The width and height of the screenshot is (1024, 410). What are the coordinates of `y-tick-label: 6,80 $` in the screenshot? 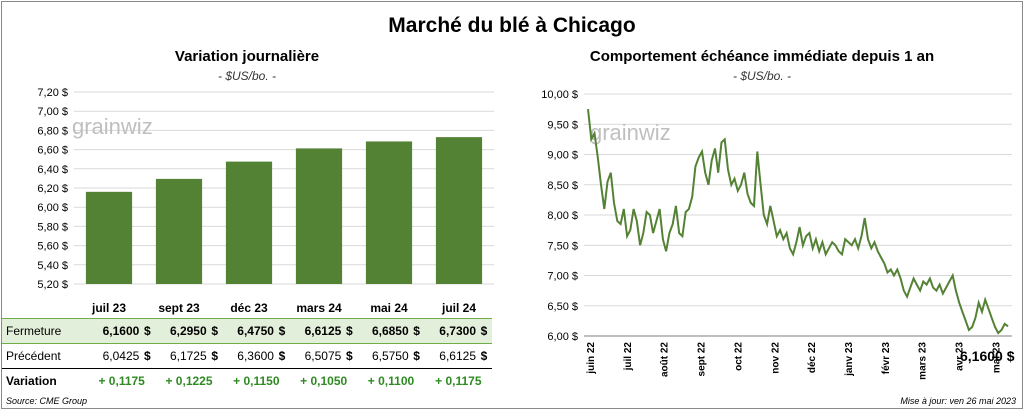 It's located at (52, 131).